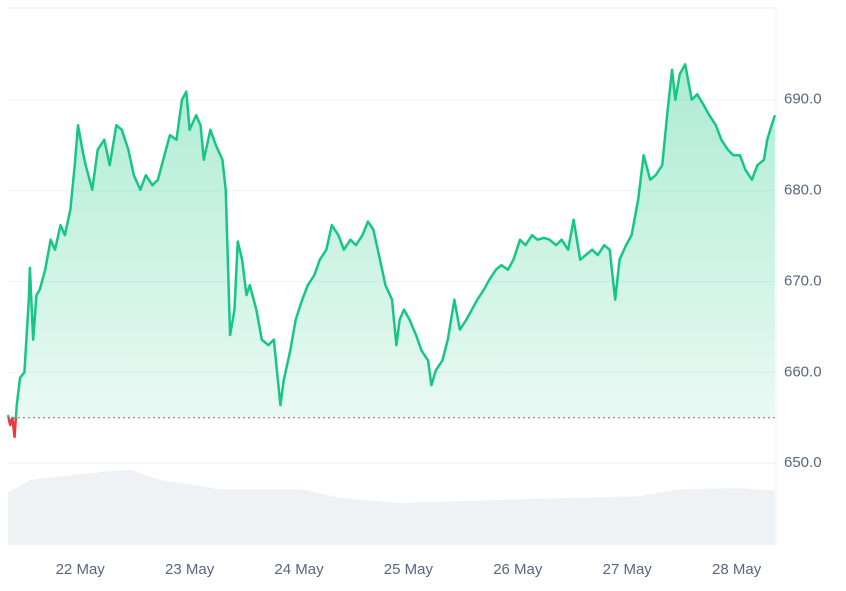  Describe the element at coordinates (409, 569) in the screenshot. I see `x-tick-label: 25 May` at that location.